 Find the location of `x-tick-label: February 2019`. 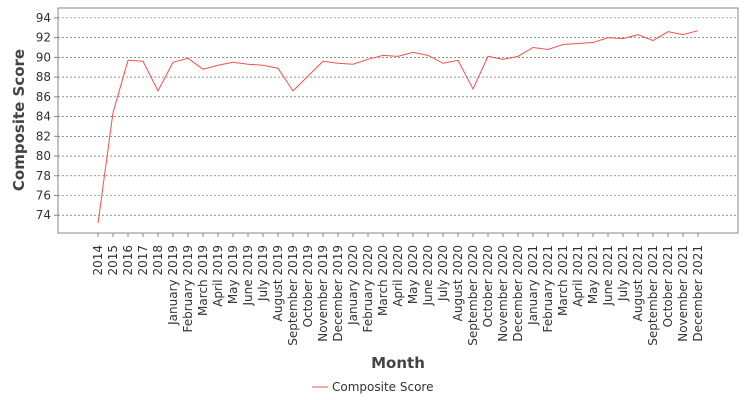

x-tick-label: February 2019 is located at coordinates (188, 289).